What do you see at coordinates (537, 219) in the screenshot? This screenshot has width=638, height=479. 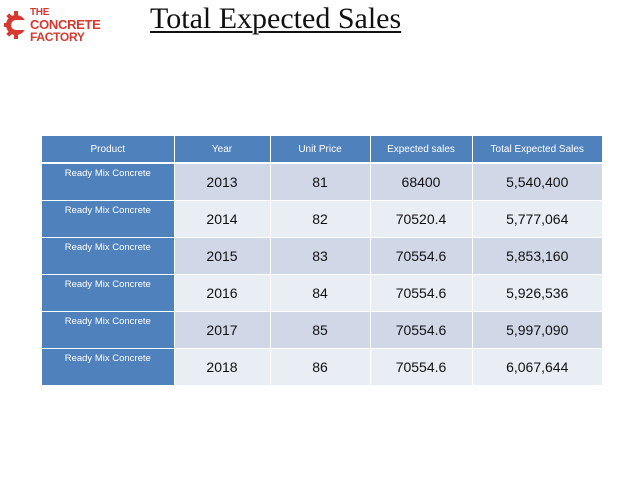 I see `cell-total-expected-sales: 5,777,064` at bounding box center [537, 219].